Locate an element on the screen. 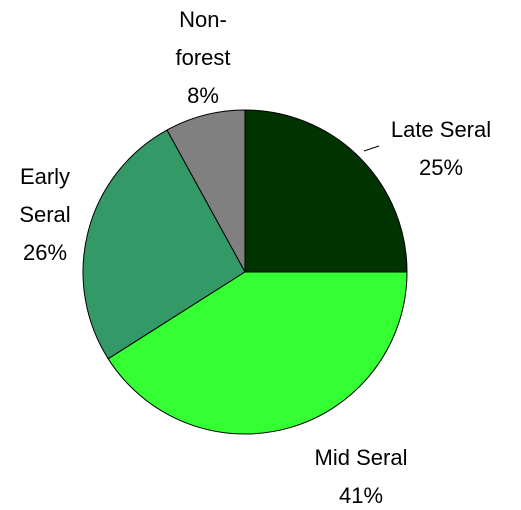 The width and height of the screenshot is (521, 510). category-label: Non-forest is located at coordinates (203, 38).